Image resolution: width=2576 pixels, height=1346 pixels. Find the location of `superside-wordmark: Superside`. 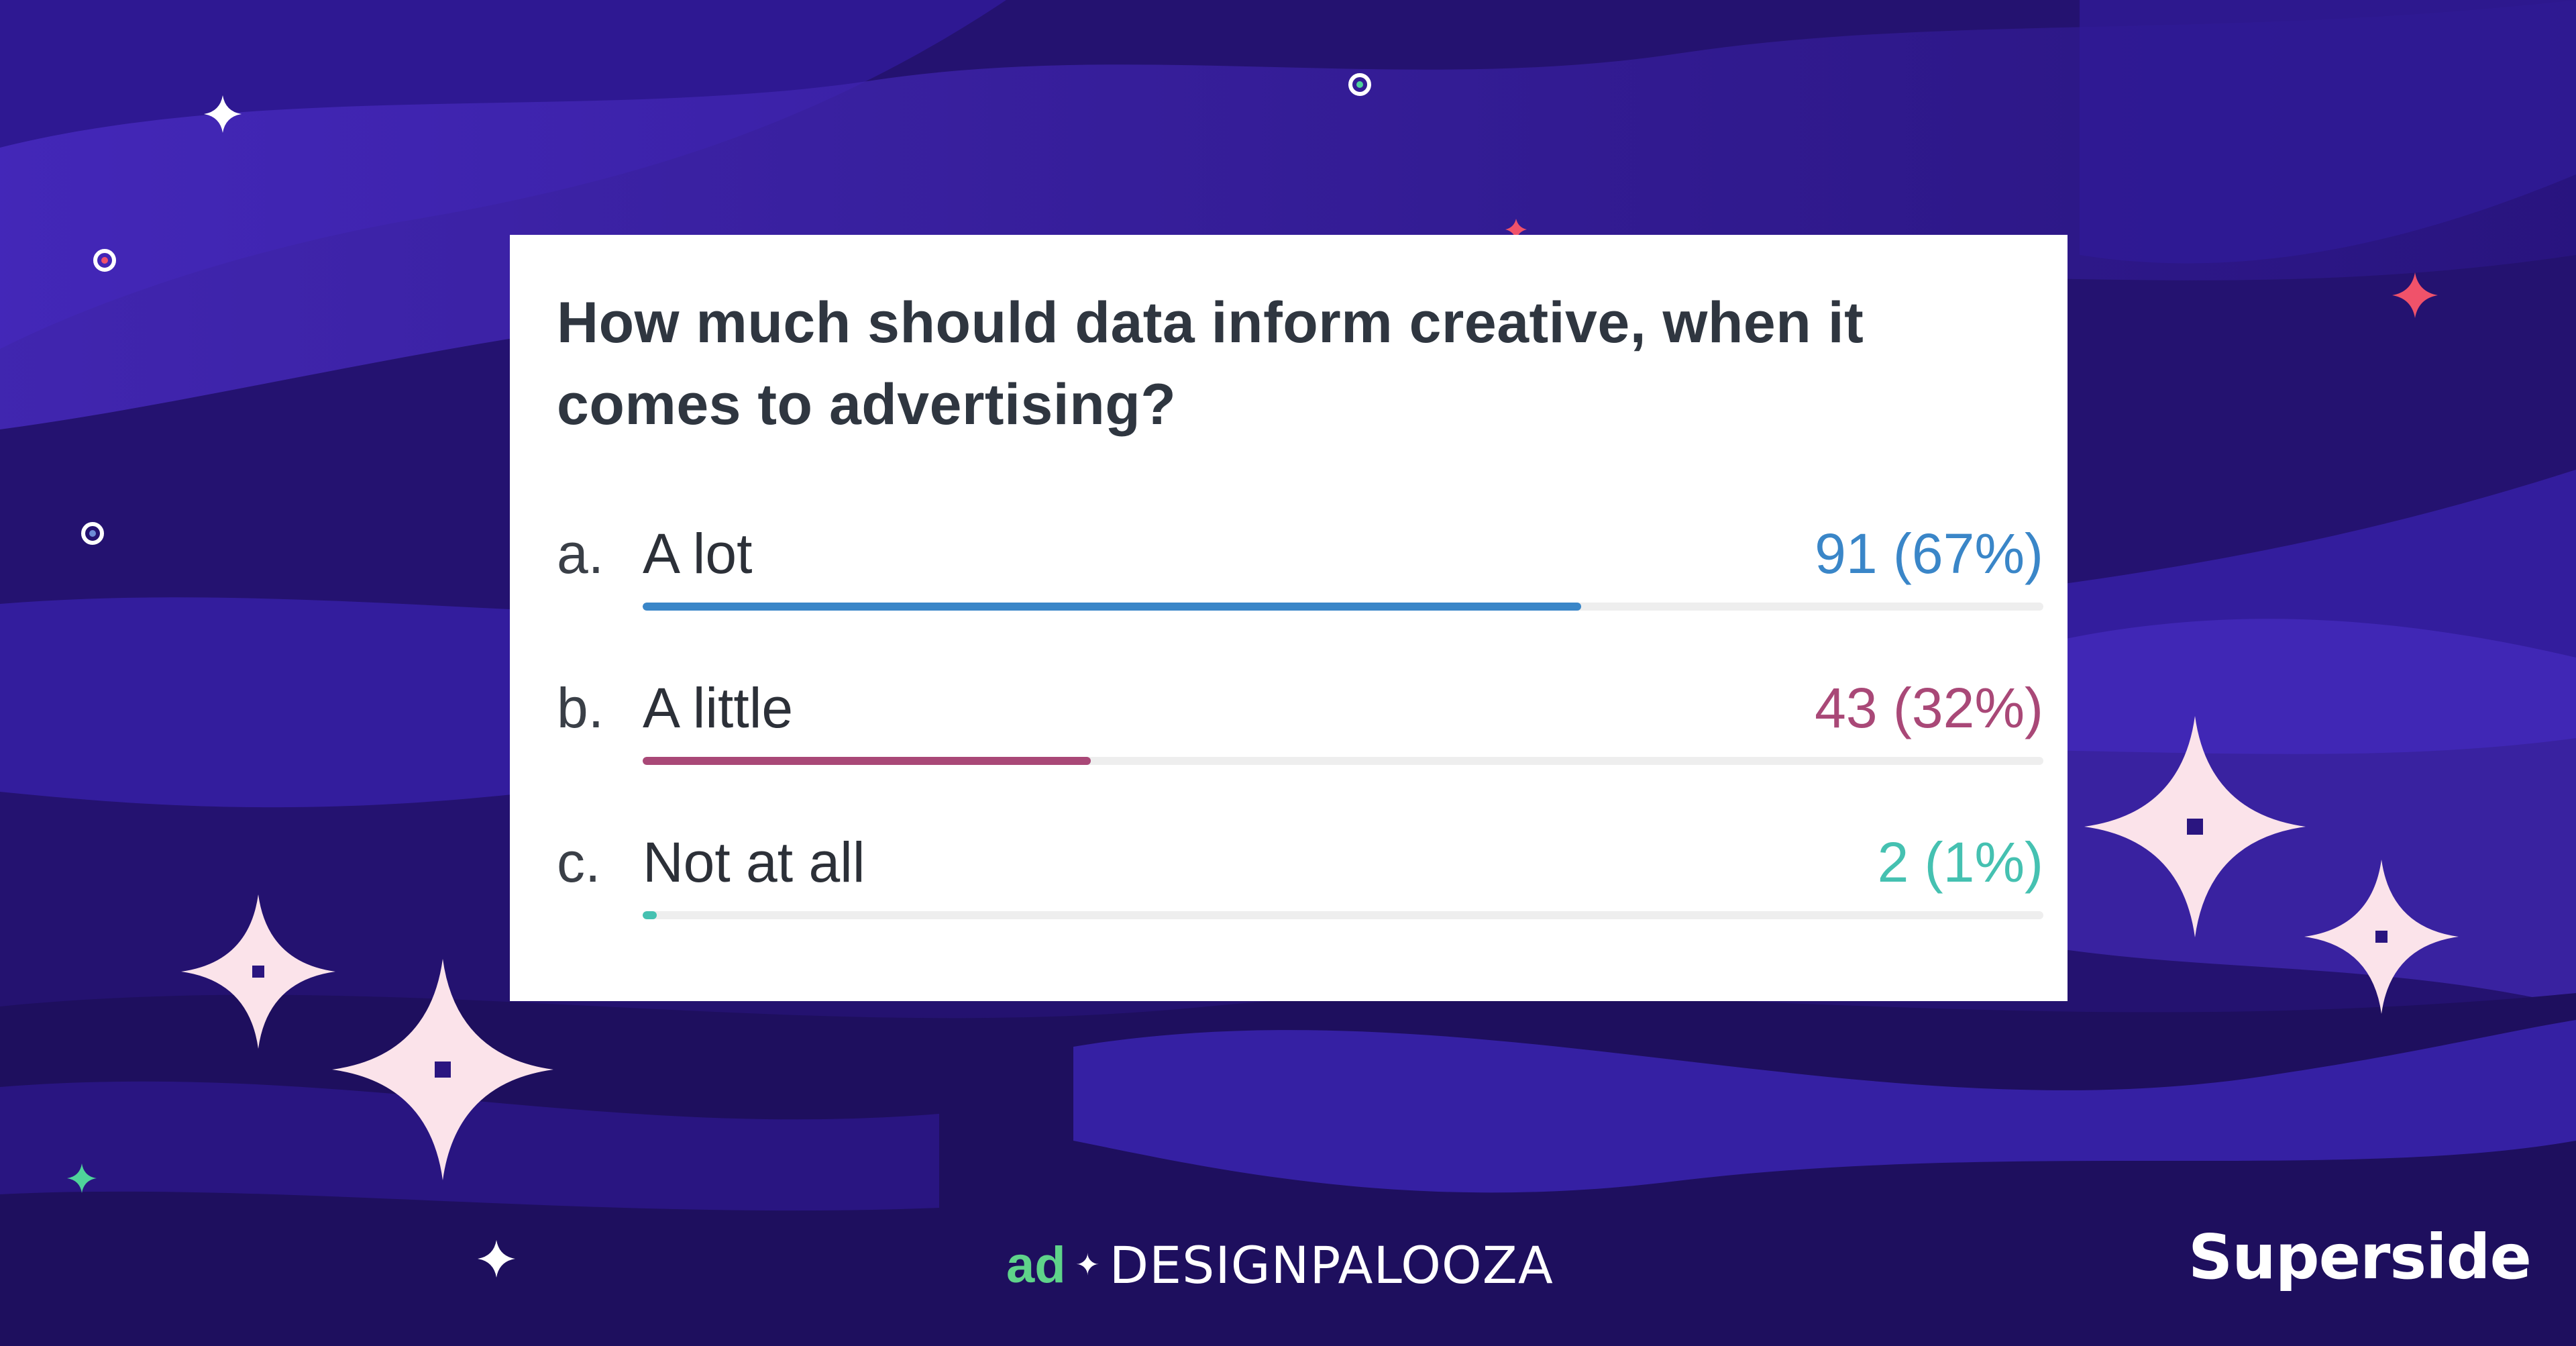

superside-wordmark: Superside is located at coordinates (2360, 1257).